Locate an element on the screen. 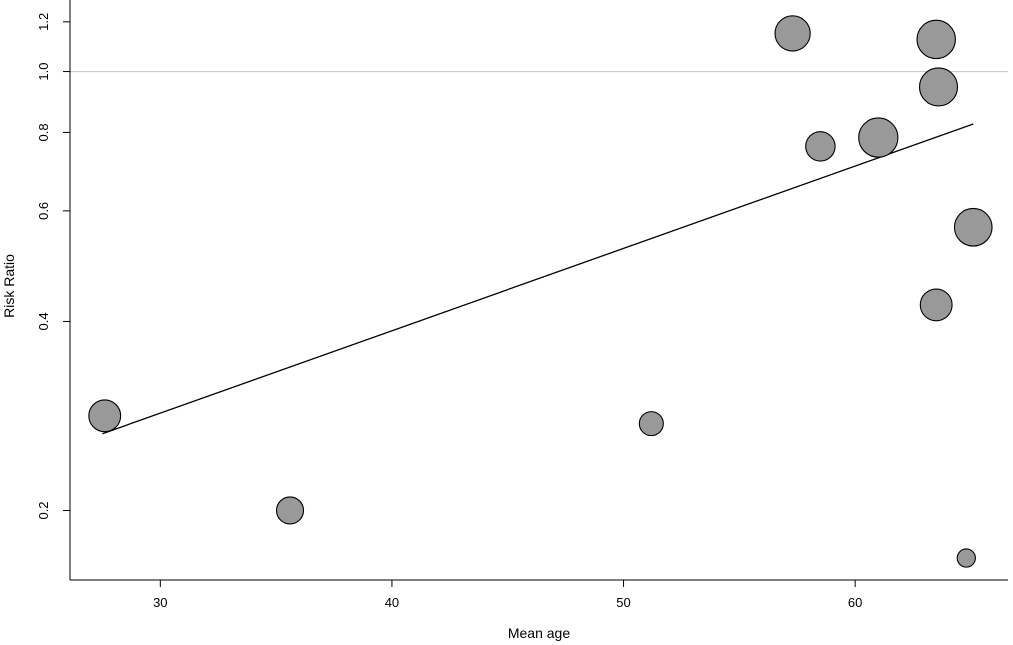 The width and height of the screenshot is (1013, 645). x-axis-title: Mean age is located at coordinates (539, 633).